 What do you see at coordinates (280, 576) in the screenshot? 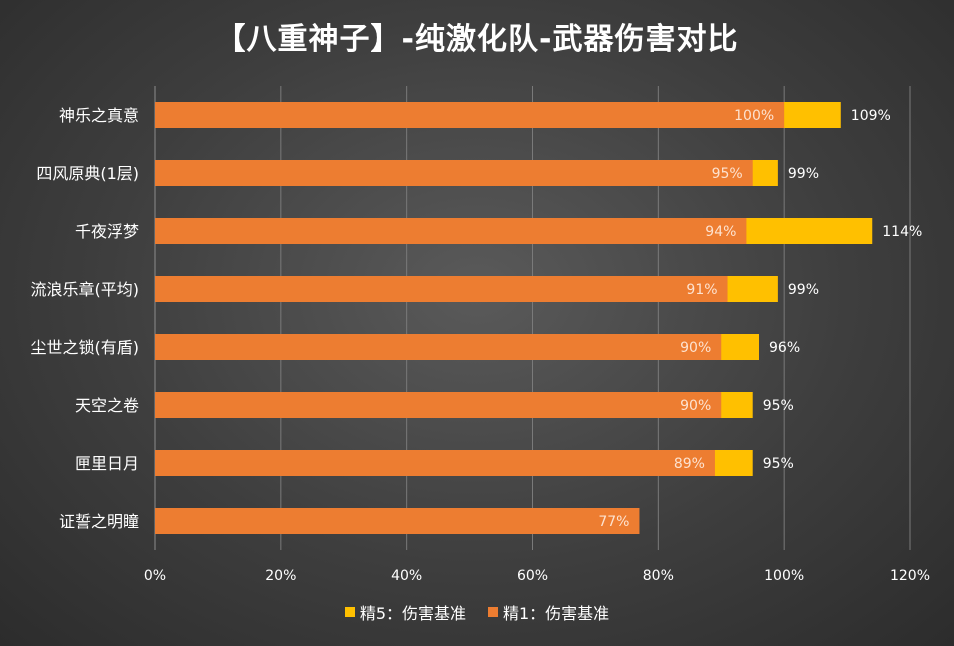
I see `x-tick-label: 20%` at bounding box center [280, 576].